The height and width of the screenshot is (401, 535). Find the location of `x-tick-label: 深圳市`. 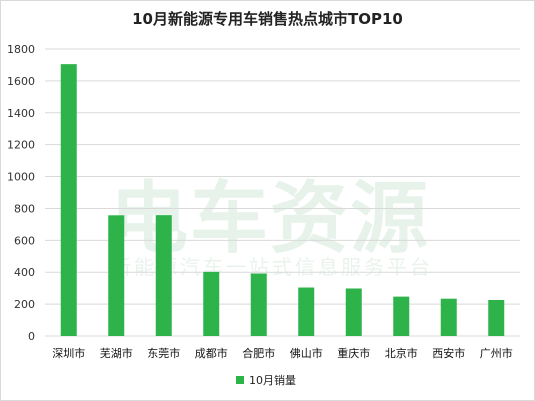

x-tick-label: 深圳市 is located at coordinates (68, 353).